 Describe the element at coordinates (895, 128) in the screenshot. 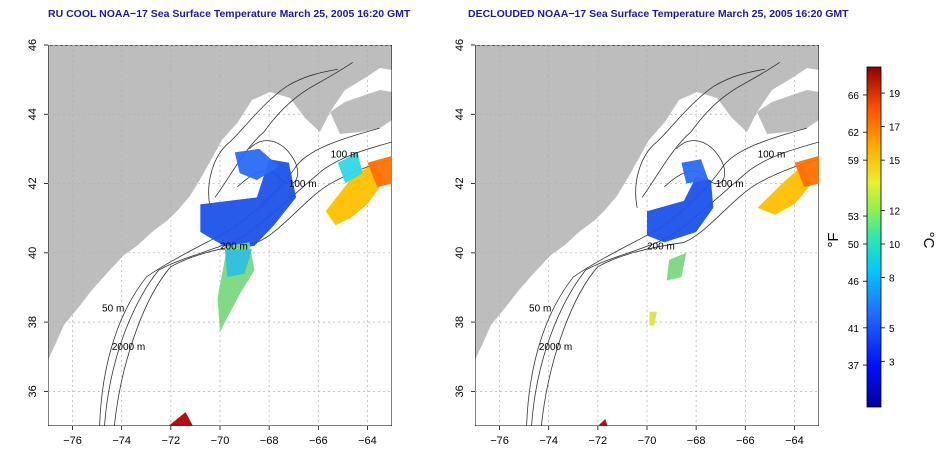

I see `colorbar-c-tick-label: 17` at that location.